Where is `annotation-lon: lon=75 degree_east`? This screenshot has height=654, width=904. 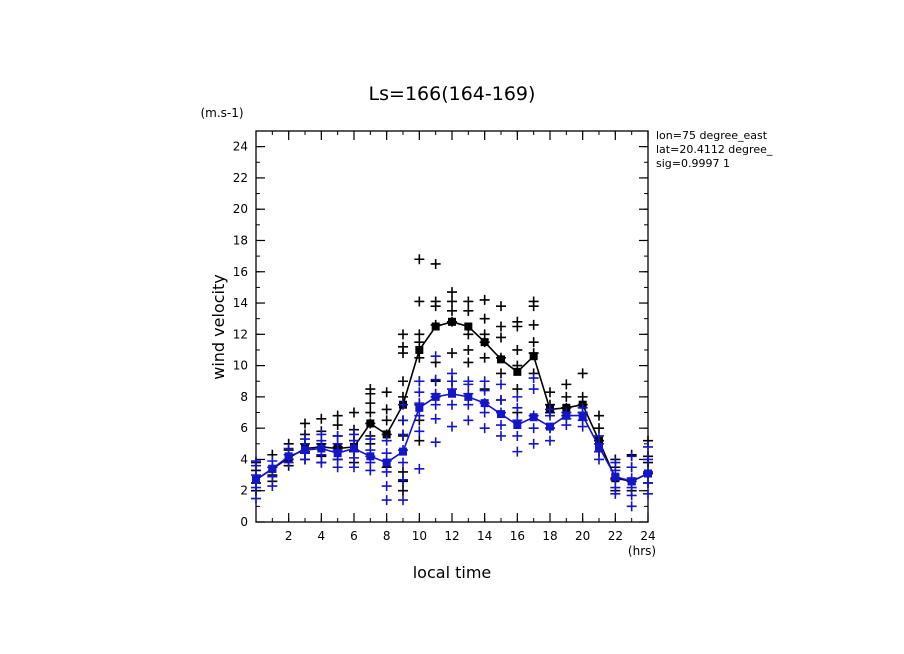 annotation-lon: lon=75 degree_east is located at coordinates (712, 135).